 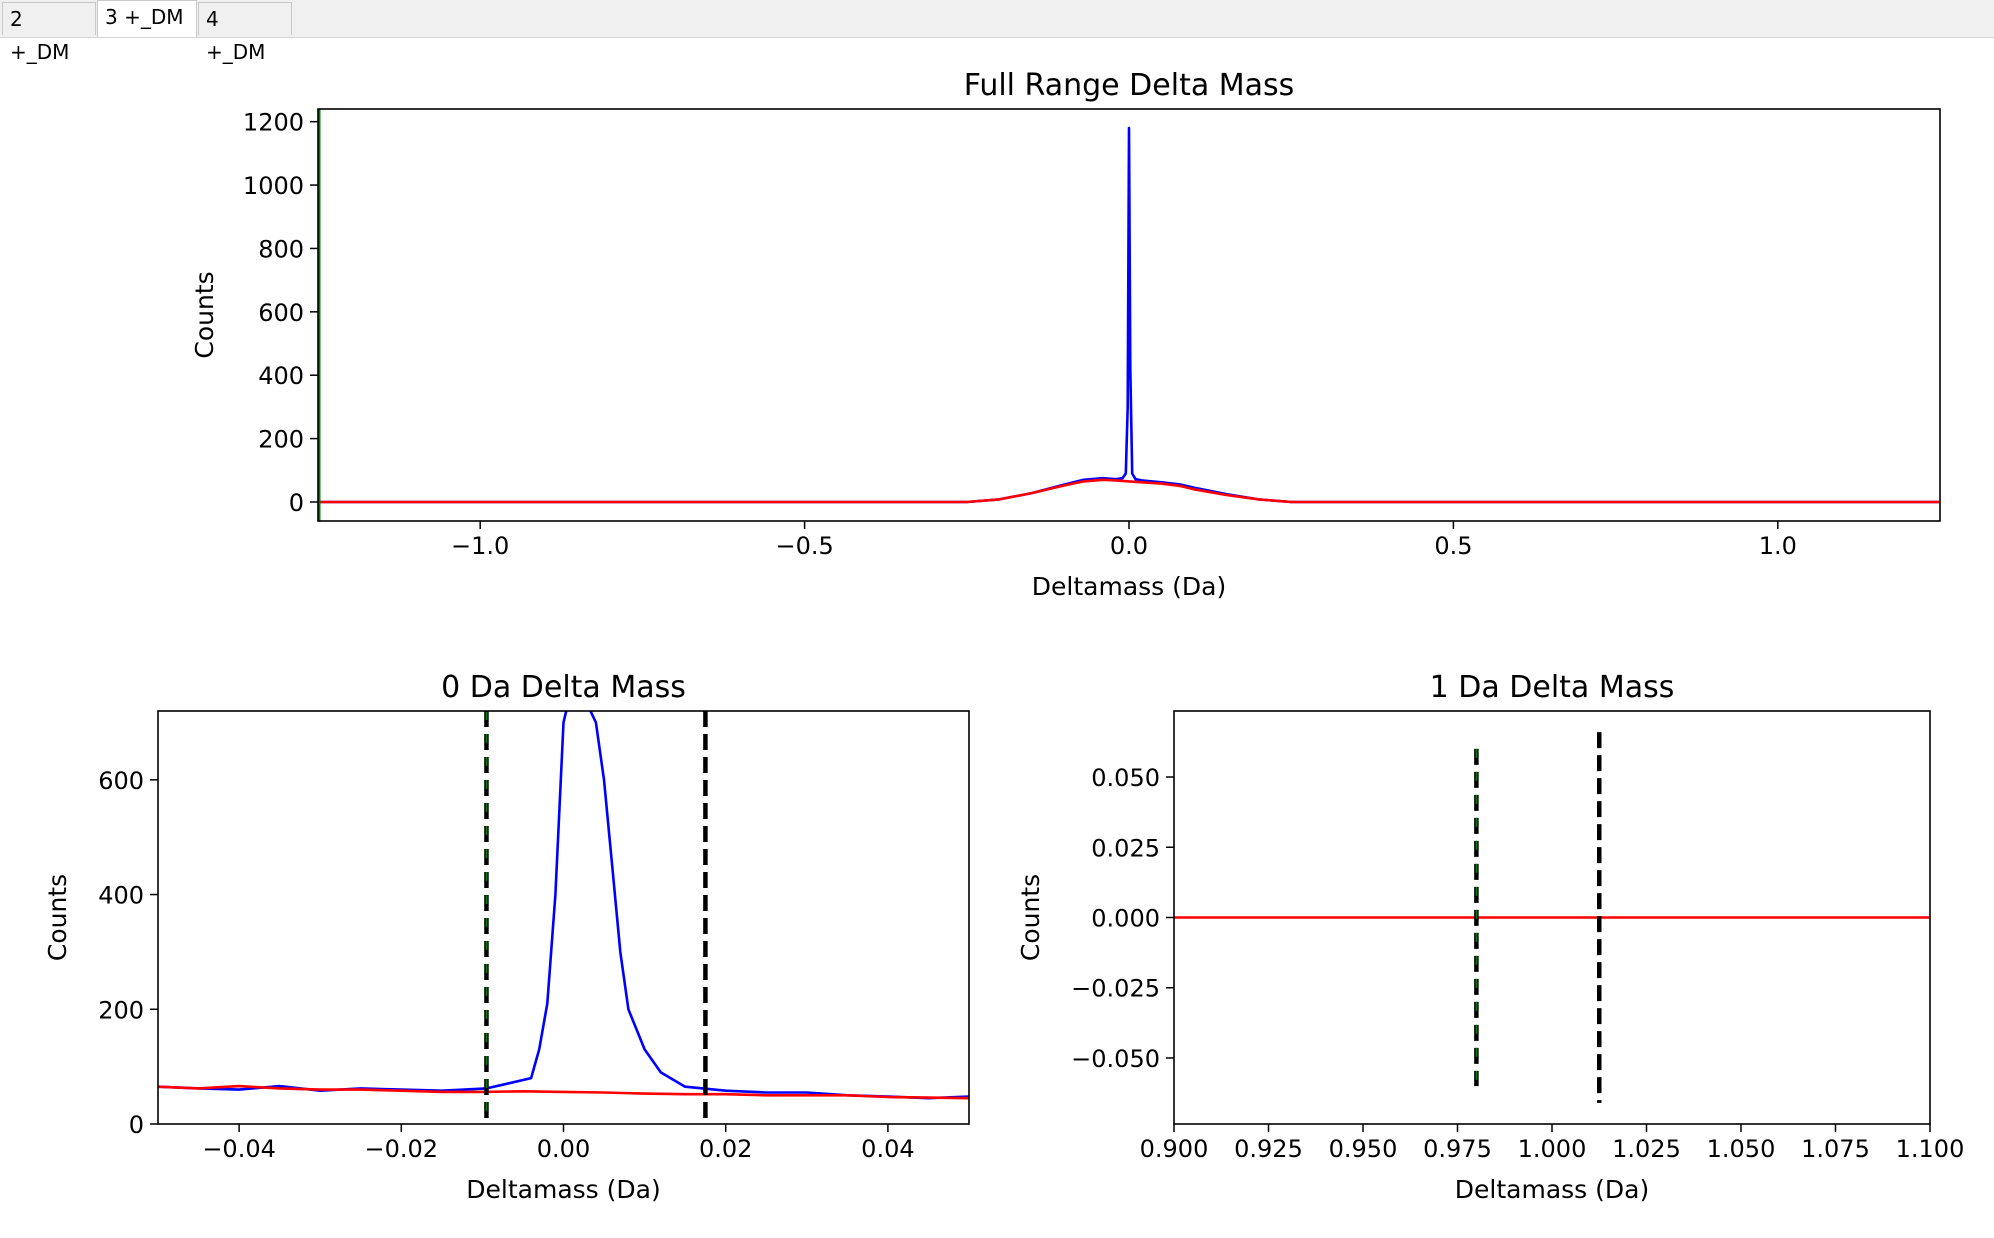 What do you see at coordinates (281, 440) in the screenshot?
I see `full-range-ytick-label: 200` at bounding box center [281, 440].